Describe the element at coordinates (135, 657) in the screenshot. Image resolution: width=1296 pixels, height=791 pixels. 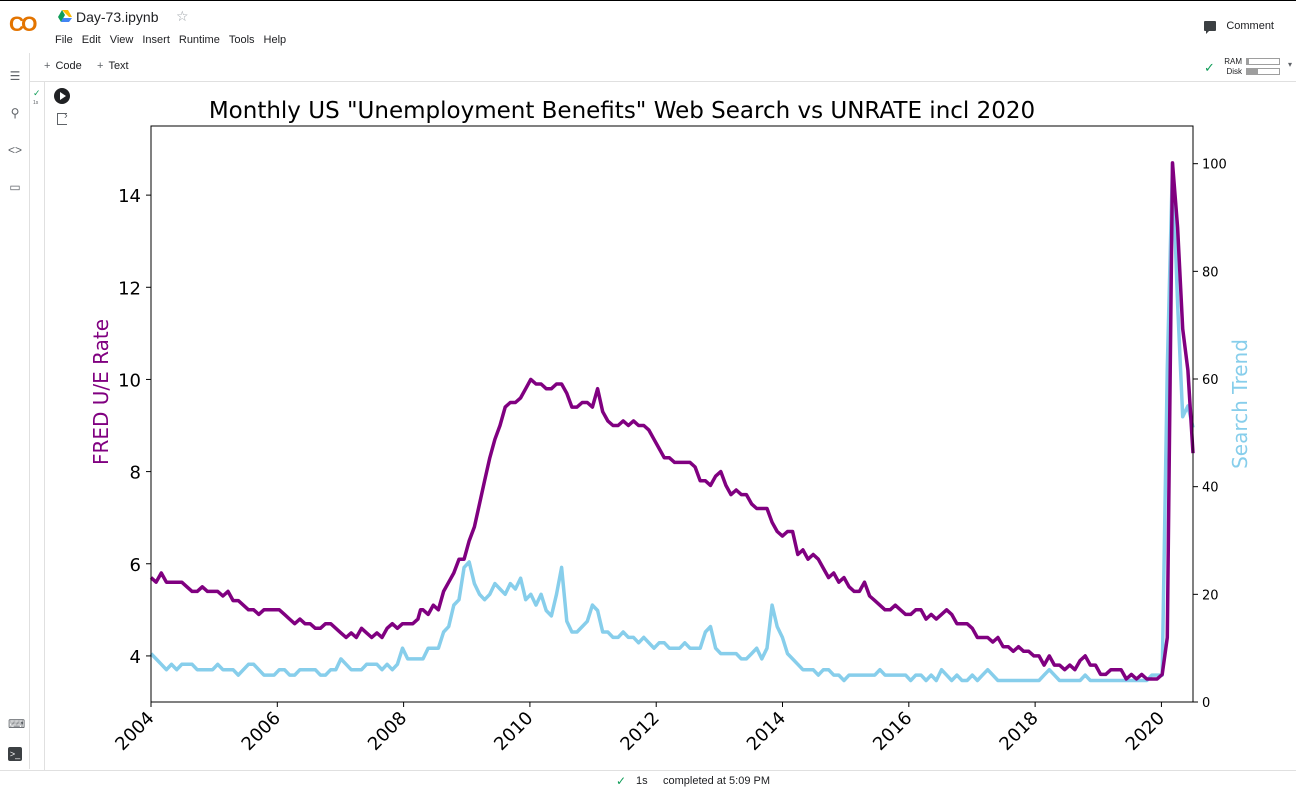
I see `left-y-tick-label: 4` at that location.